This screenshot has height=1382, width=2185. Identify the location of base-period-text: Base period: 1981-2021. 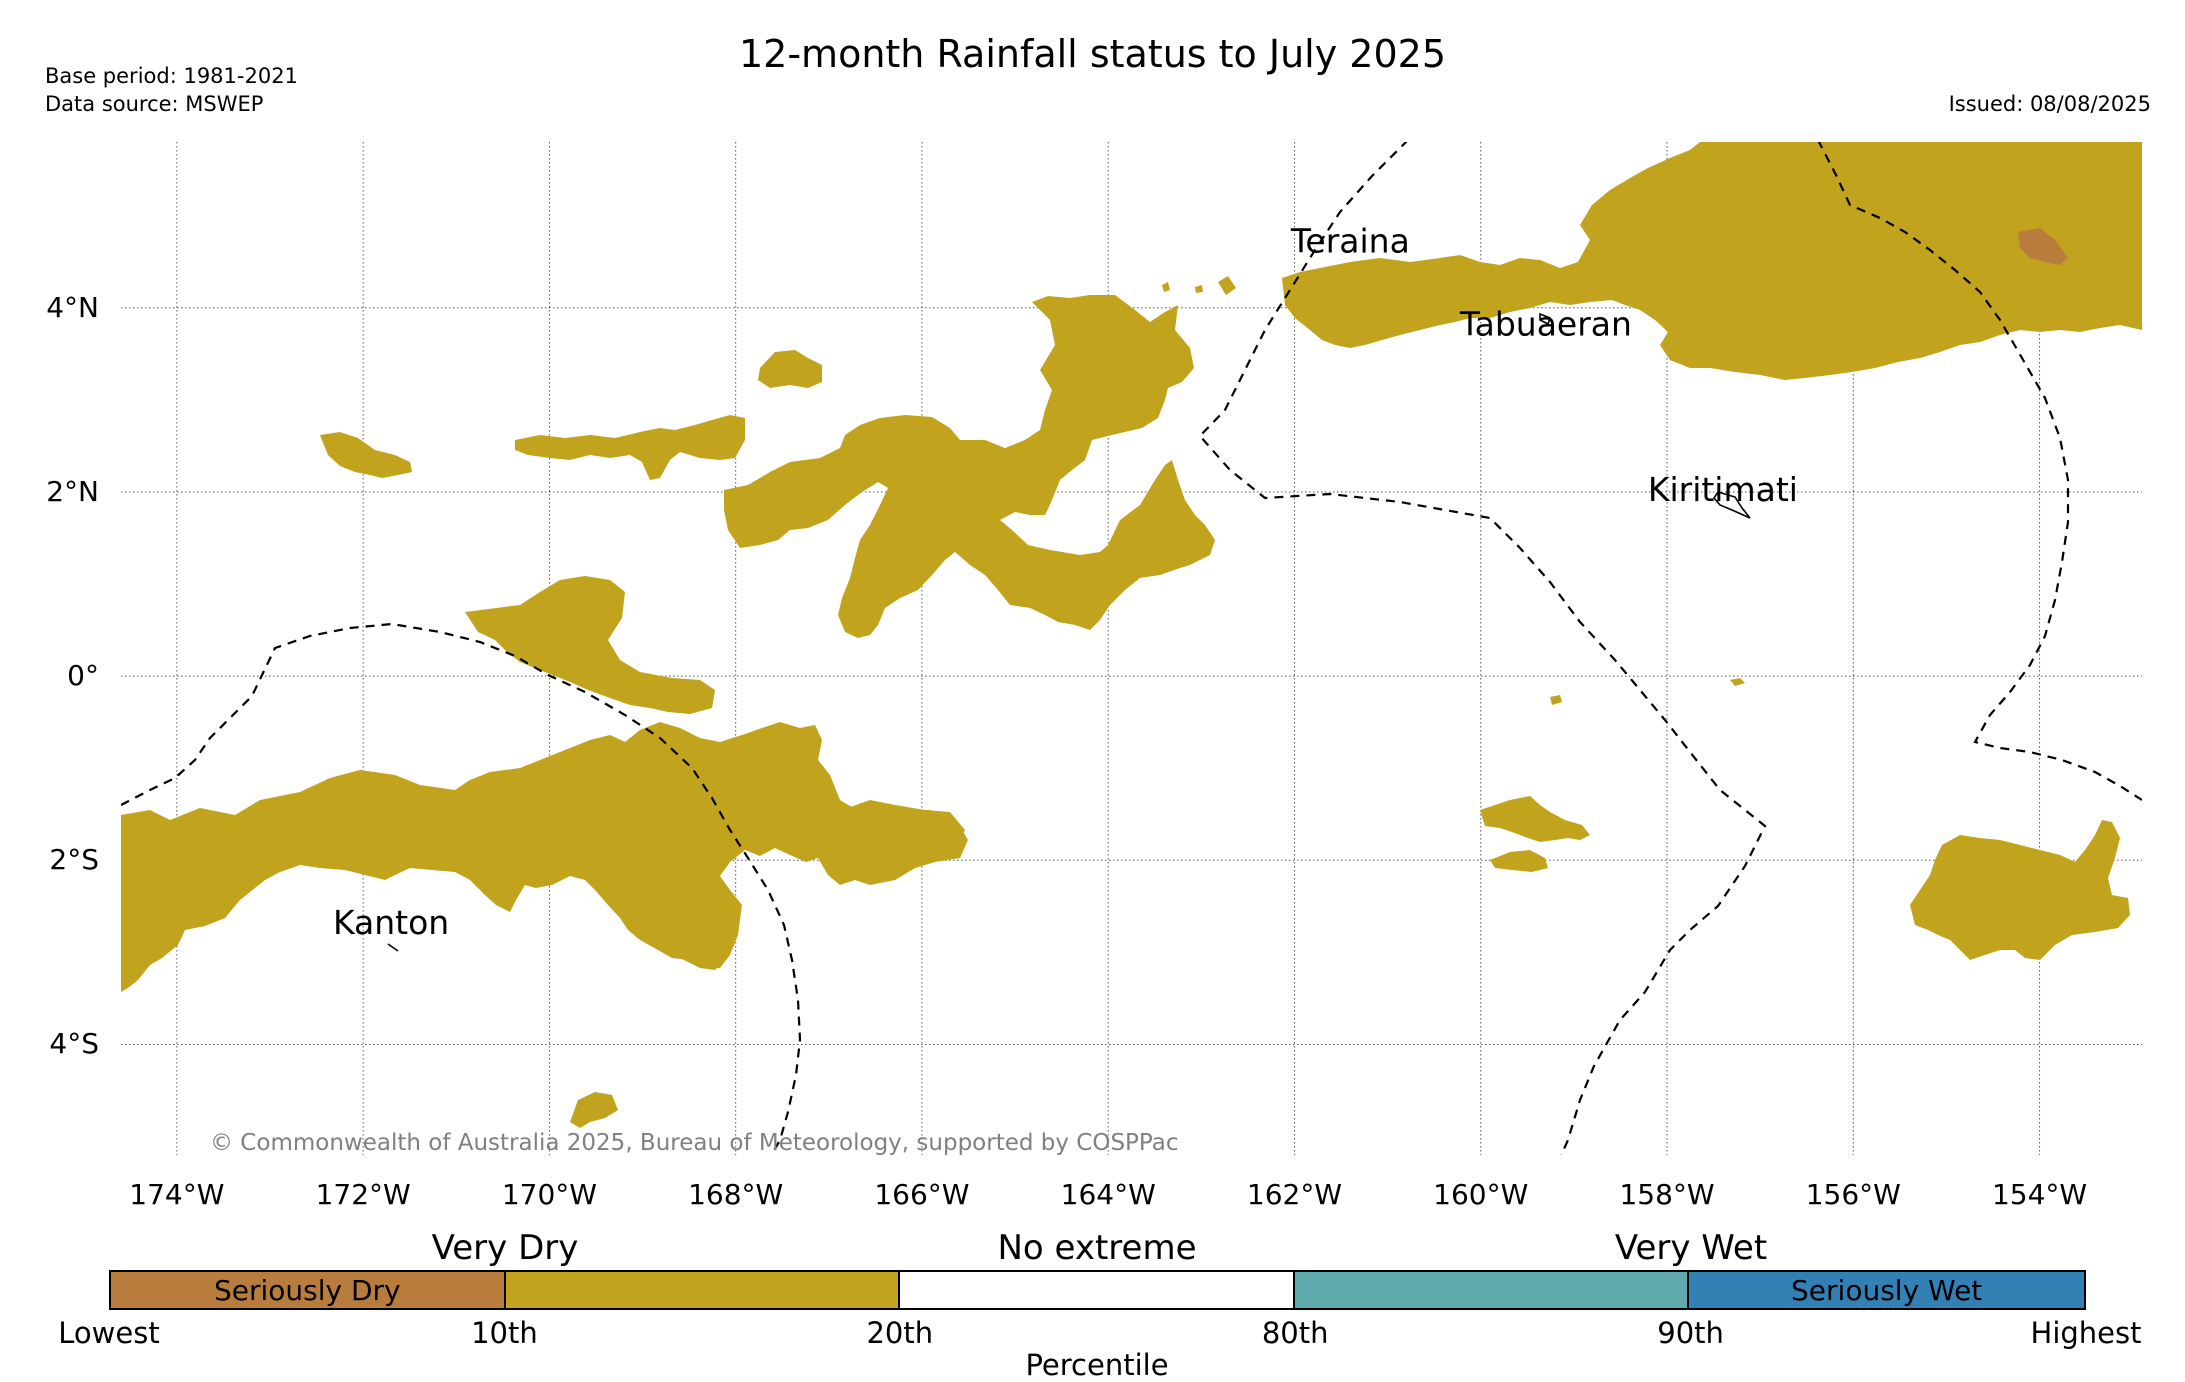
(171, 76).